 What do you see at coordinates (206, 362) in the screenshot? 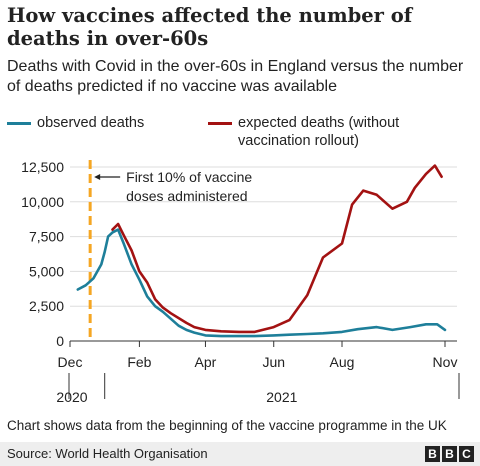
I see `x-tick-label: Apr` at bounding box center [206, 362].